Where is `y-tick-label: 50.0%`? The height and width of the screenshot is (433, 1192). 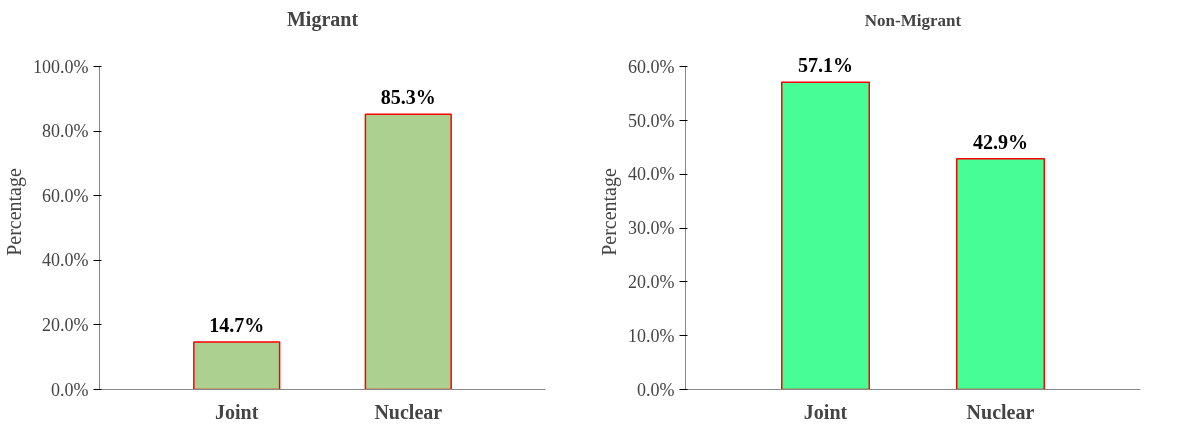 y-tick-label: 50.0% is located at coordinates (651, 120).